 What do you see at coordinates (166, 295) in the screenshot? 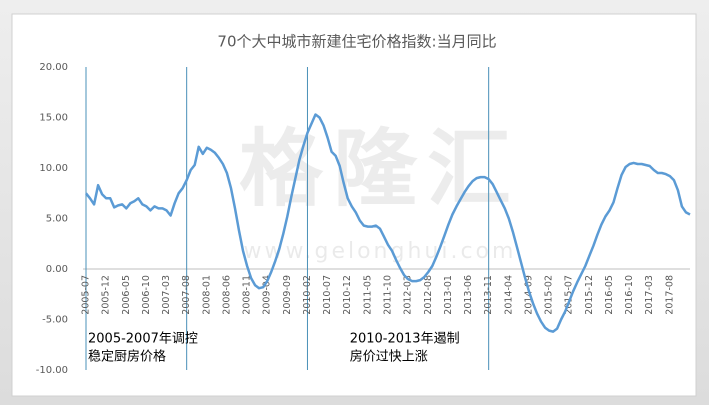
I see `x-tick-label: 2007-03` at bounding box center [166, 295].